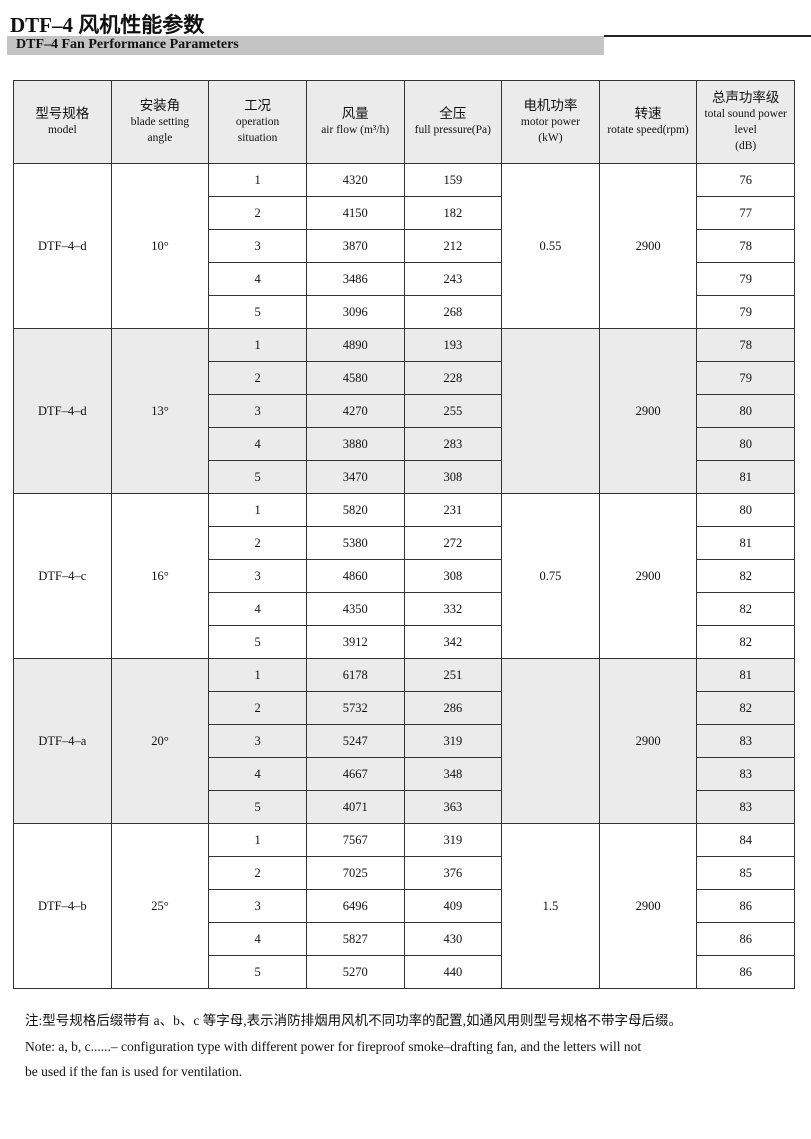  What do you see at coordinates (453, 510) in the screenshot?
I see `pressure-cell: 231` at bounding box center [453, 510].